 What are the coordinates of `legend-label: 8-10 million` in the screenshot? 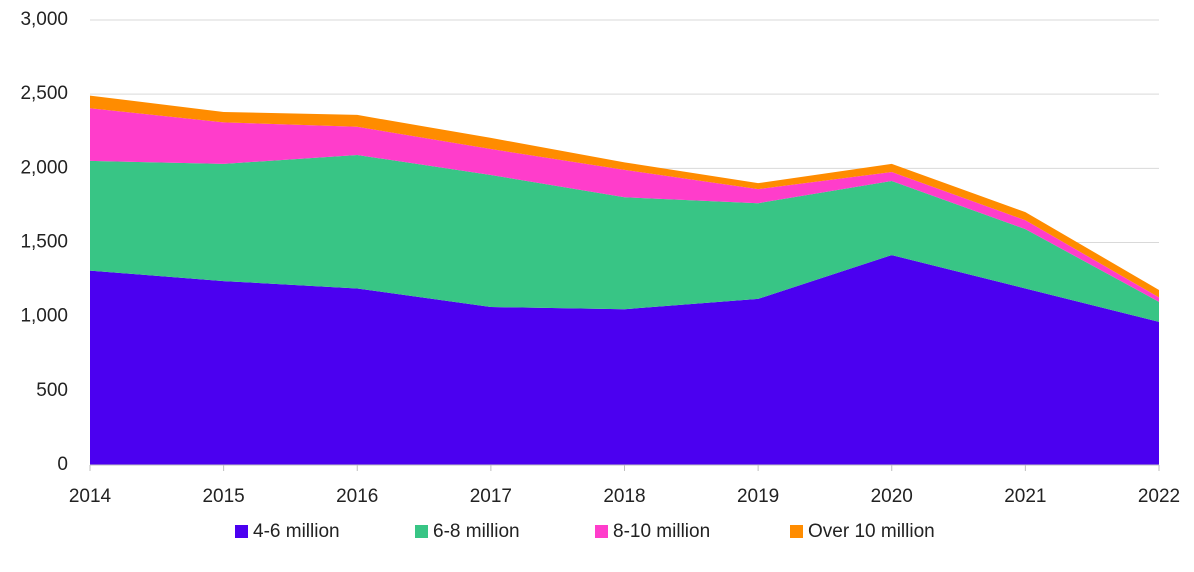 It's located at (661, 531).